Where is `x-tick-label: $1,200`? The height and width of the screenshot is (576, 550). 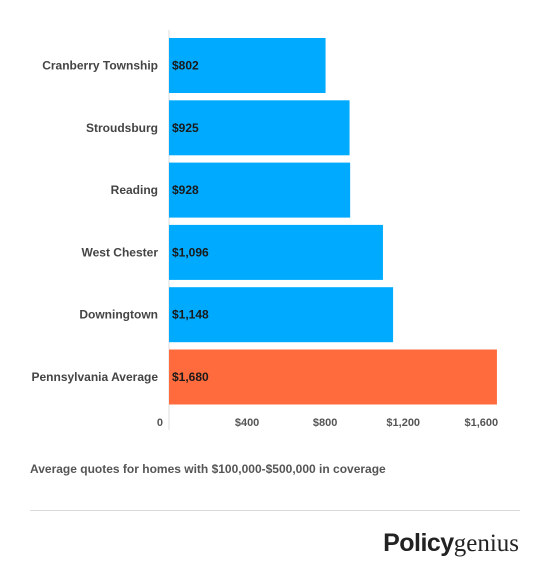 x-tick-label: $1,200 is located at coordinates (403, 423).